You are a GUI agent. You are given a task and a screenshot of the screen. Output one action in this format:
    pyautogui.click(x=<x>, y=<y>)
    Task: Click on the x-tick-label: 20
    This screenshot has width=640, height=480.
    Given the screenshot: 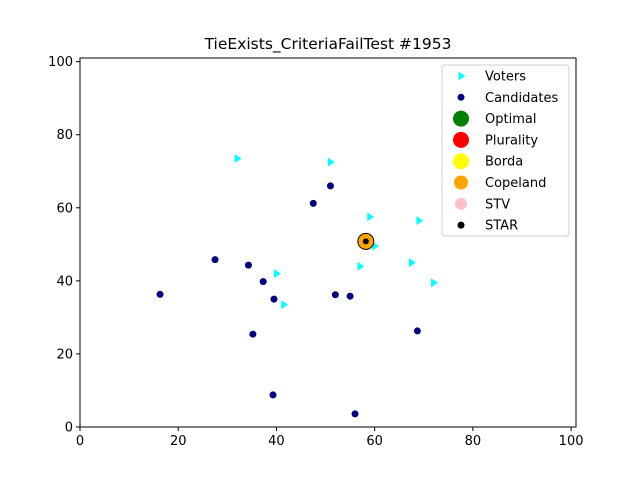 What is the action you would take?
    pyautogui.click(x=178, y=441)
    